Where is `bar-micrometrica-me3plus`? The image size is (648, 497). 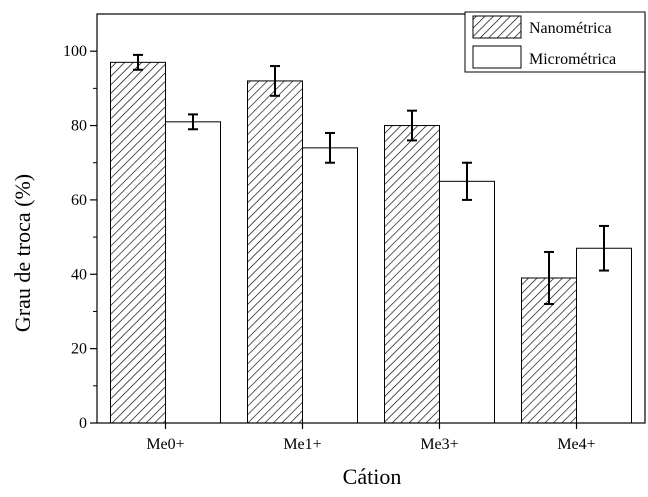
bar-micrometrica-me3plus is located at coordinates (467, 302).